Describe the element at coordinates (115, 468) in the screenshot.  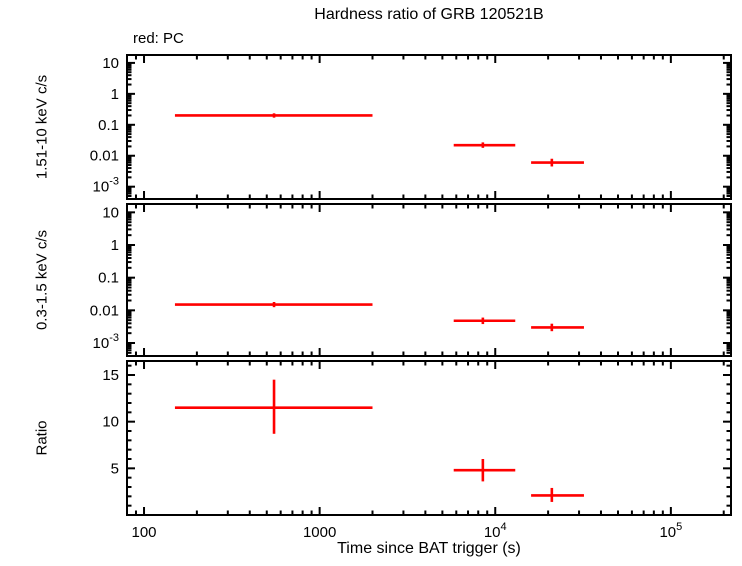
I see `tick-label: 5` at that location.